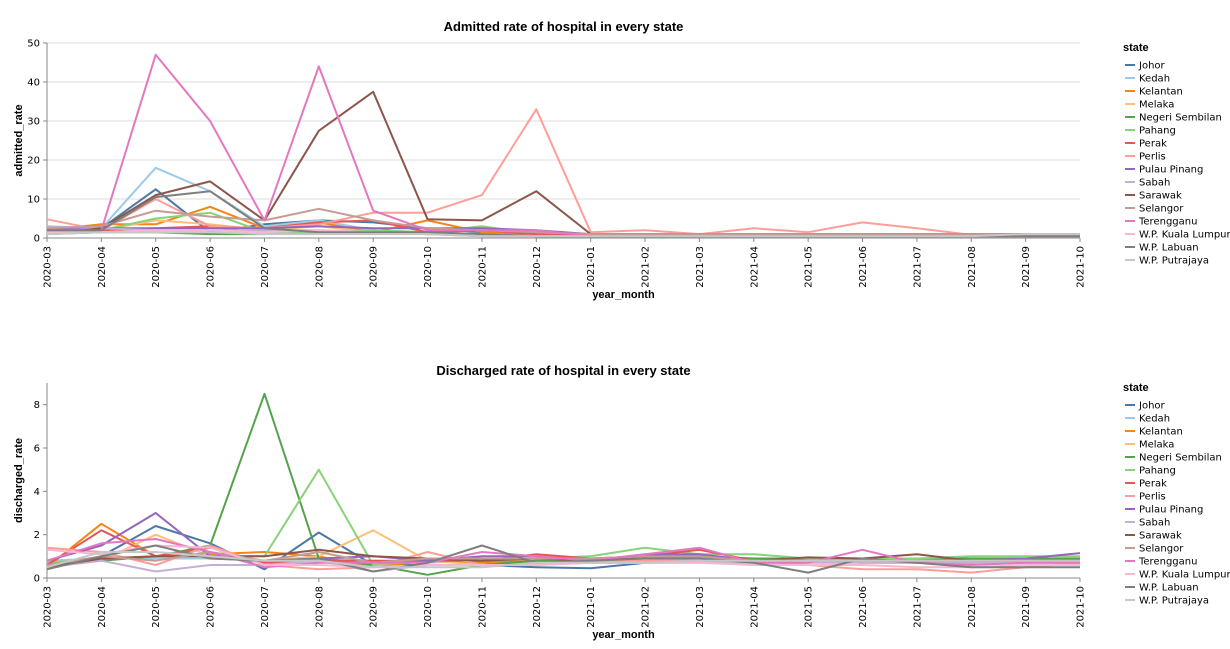 This screenshot has height=649, width=1230. What do you see at coordinates (33, 122) in the screenshot?
I see `y-tick-label: 30` at bounding box center [33, 122].